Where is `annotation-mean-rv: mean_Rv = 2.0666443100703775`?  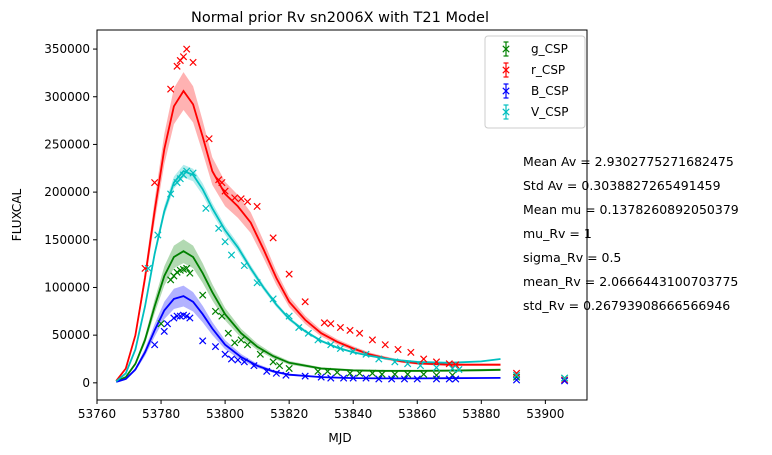 annotation-mean-rv: mean_Rv = 2.0666443100703775 is located at coordinates (630, 281).